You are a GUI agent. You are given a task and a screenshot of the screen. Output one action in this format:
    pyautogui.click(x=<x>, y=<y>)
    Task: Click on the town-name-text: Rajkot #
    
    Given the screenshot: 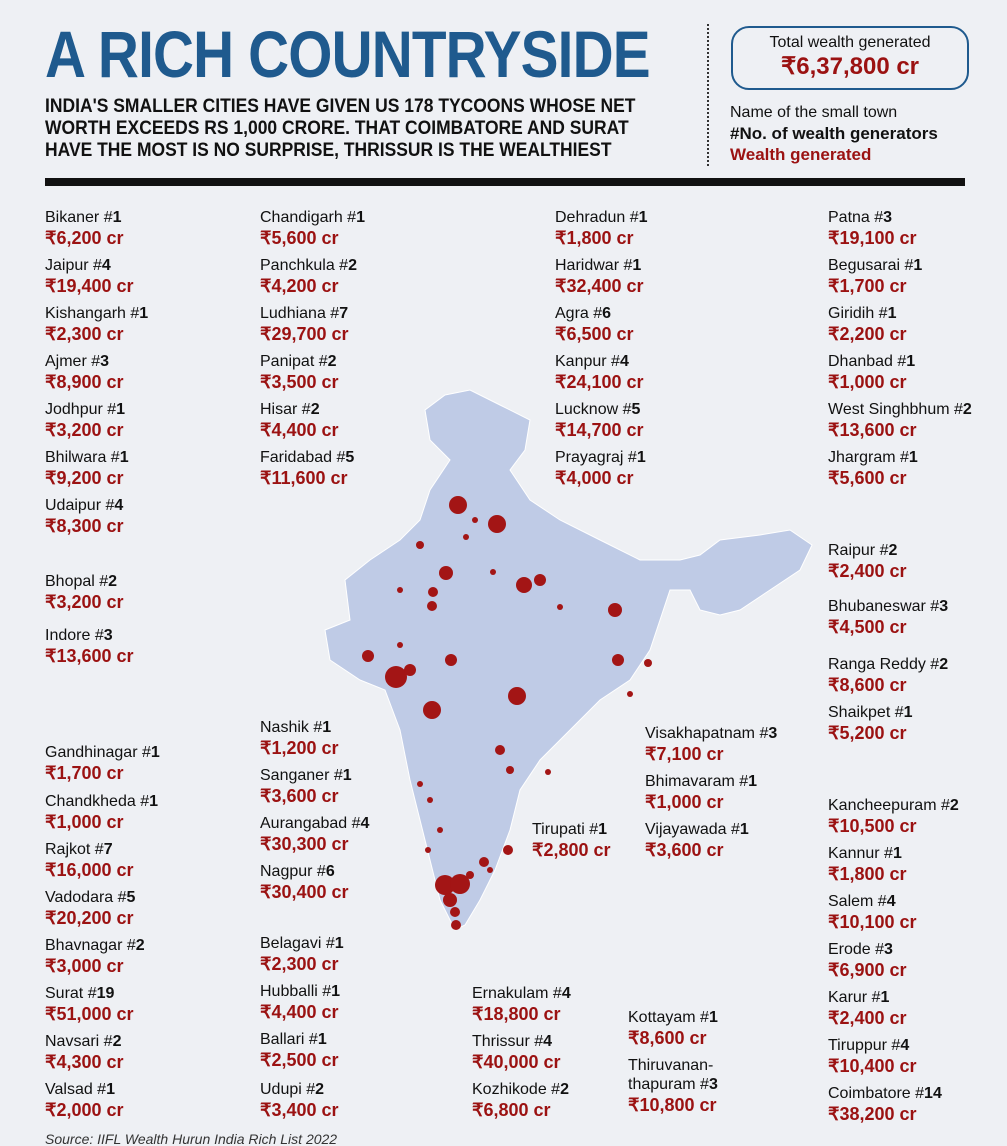 What is the action you would take?
    pyautogui.click(x=74, y=849)
    